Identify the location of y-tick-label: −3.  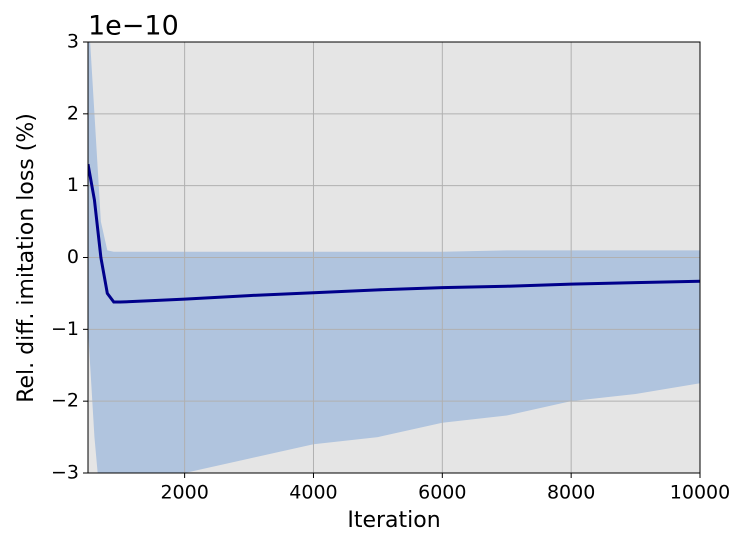
(65, 473).